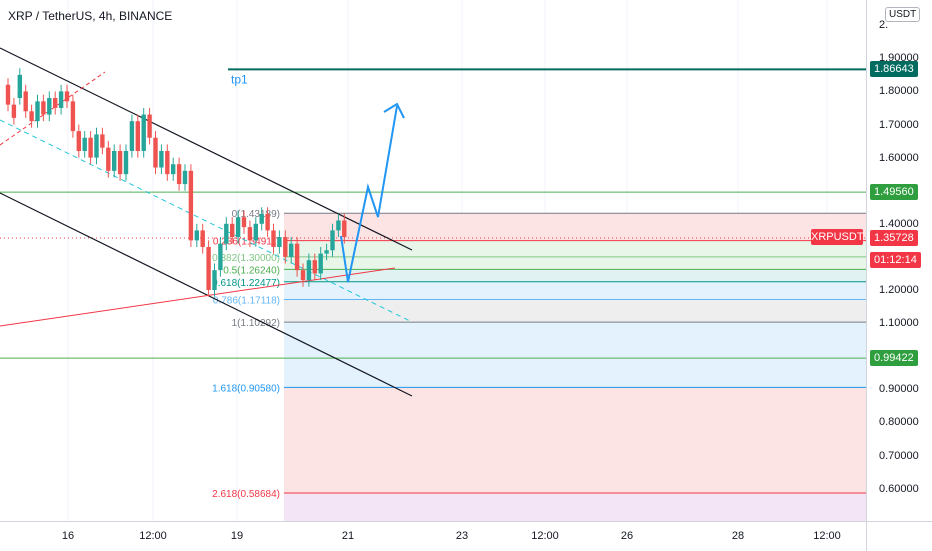 This screenshot has width=932, height=551. What do you see at coordinates (237, 536) in the screenshot?
I see `time-tick: 19` at bounding box center [237, 536].